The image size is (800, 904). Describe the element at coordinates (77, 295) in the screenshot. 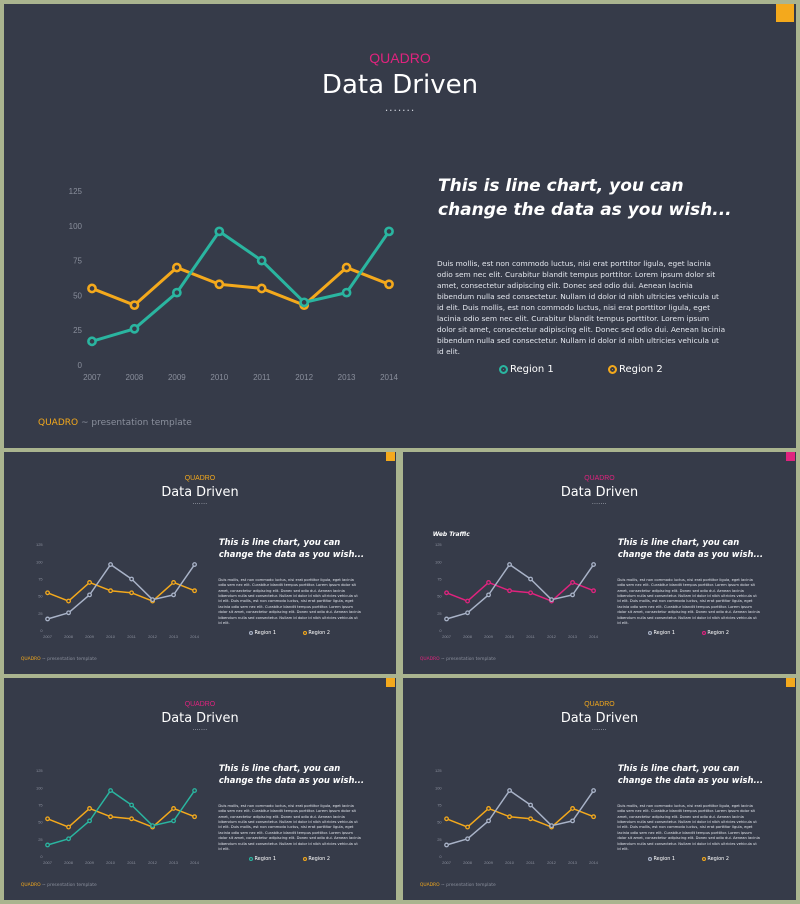

I see `y-tick-label: 50` at that location.